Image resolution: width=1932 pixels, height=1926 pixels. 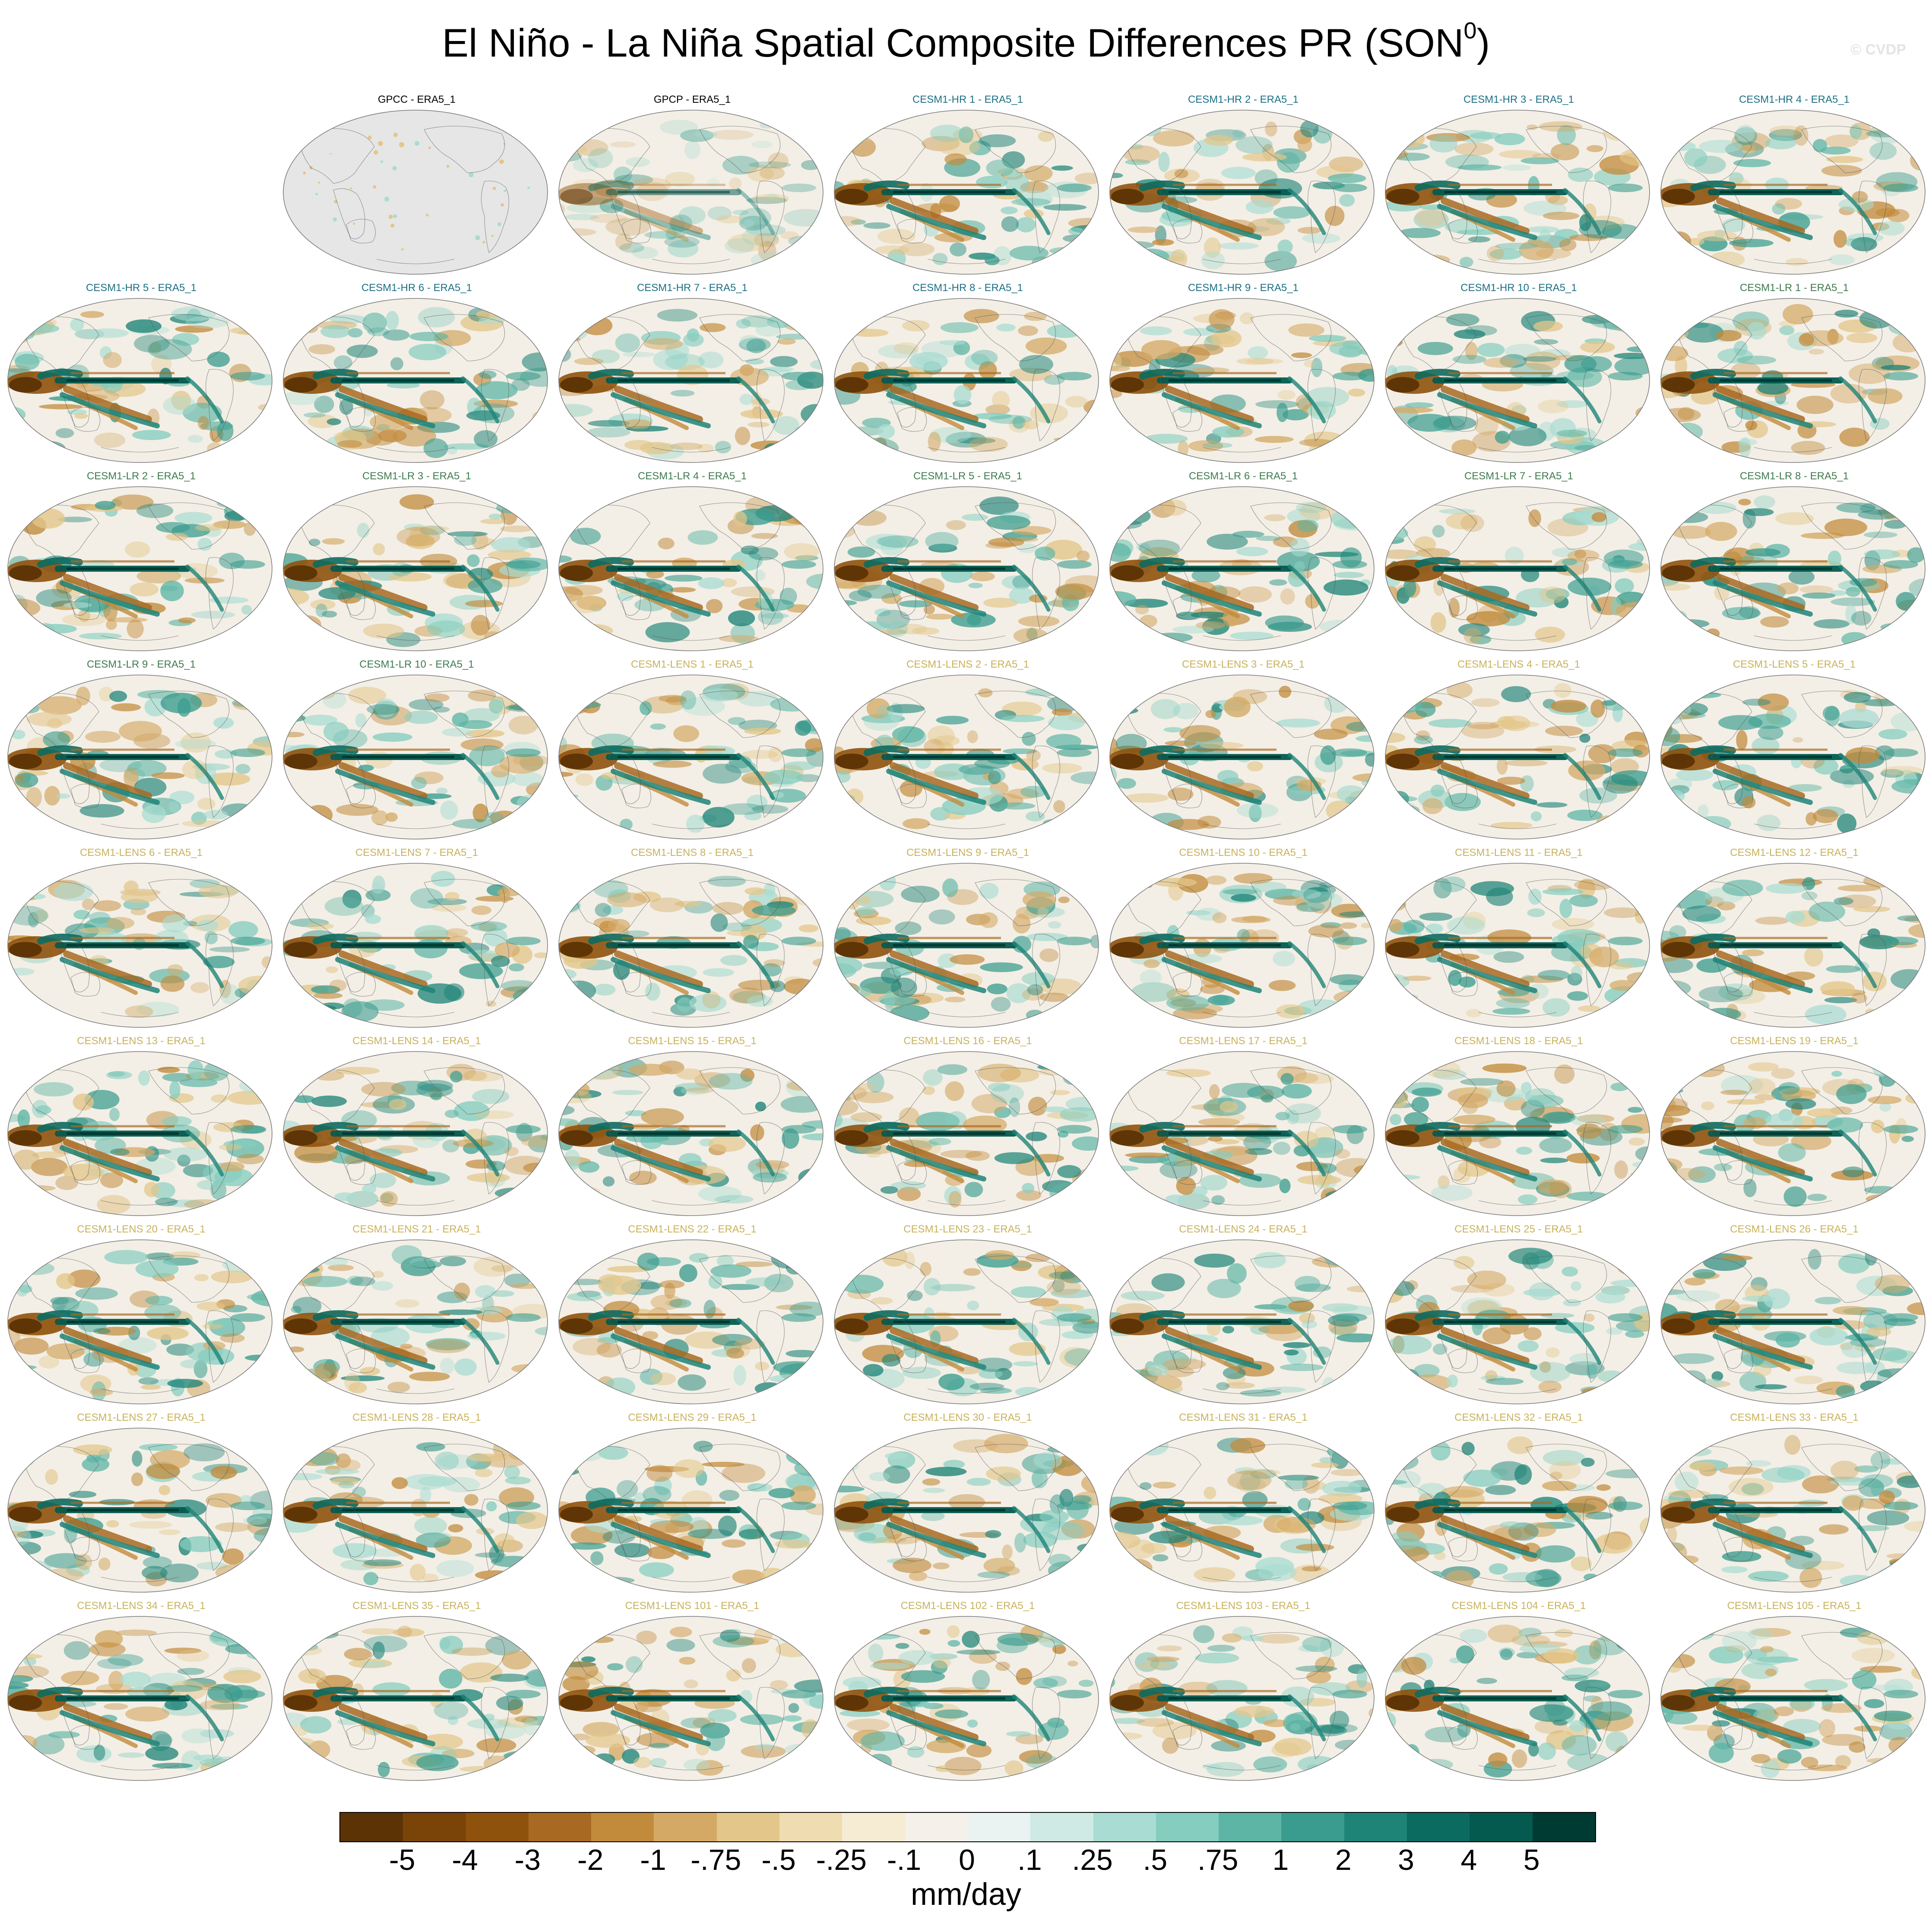 I want to click on map-panel: CESM1-LENS 105 - ERA5_1, so click(x=1794, y=1691).